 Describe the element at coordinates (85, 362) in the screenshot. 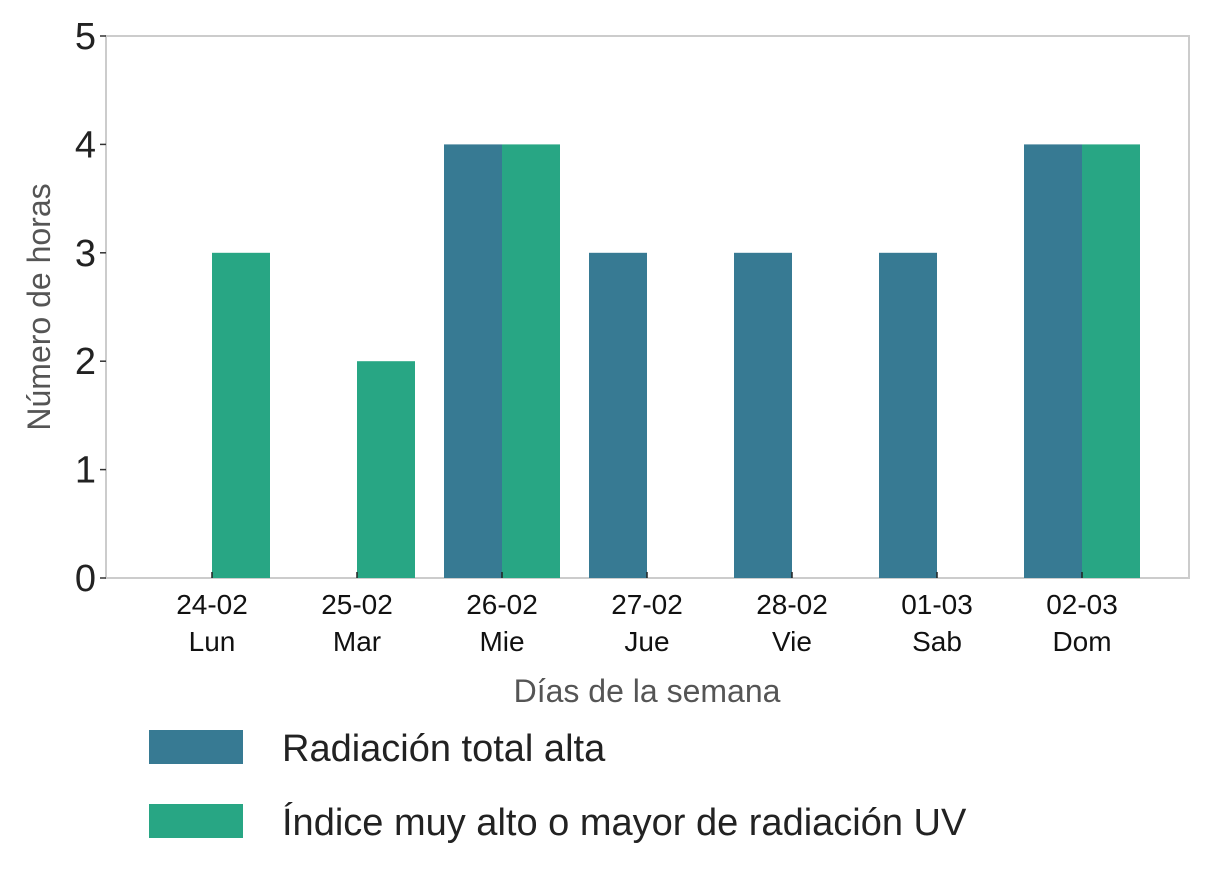

I see `y-tick-label: 2` at that location.